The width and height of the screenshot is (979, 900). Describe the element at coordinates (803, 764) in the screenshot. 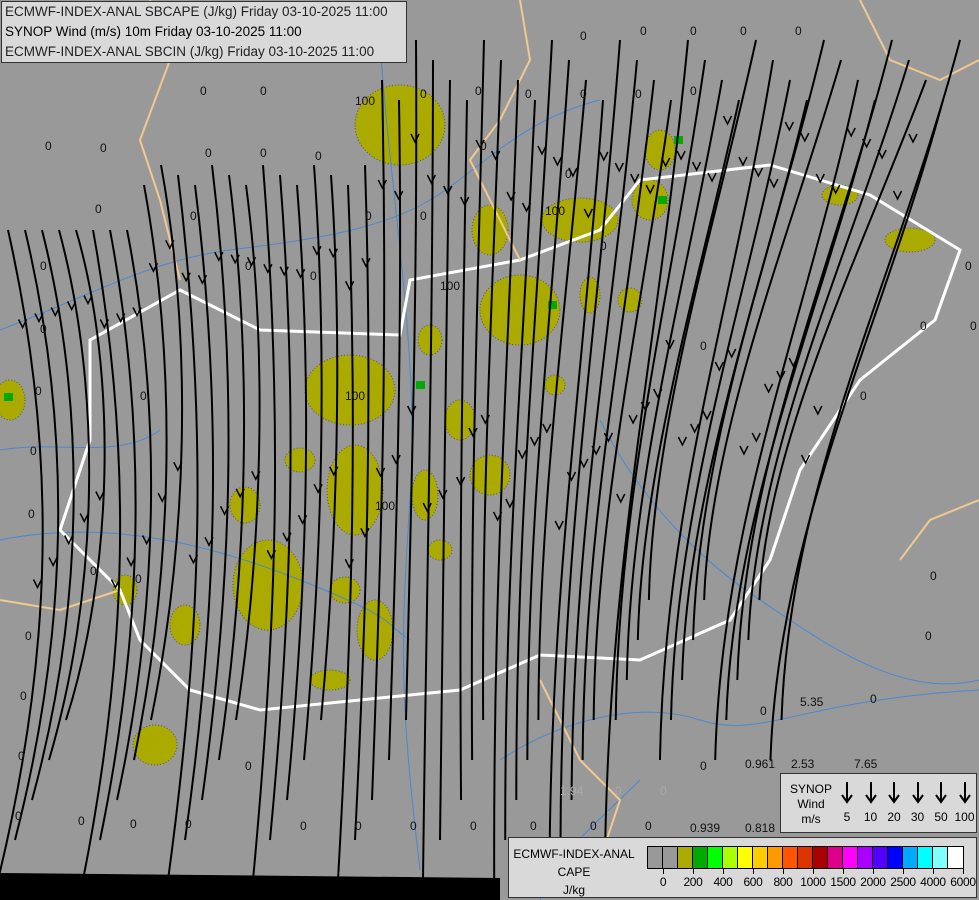

I see `contour-label: 2.53` at that location.